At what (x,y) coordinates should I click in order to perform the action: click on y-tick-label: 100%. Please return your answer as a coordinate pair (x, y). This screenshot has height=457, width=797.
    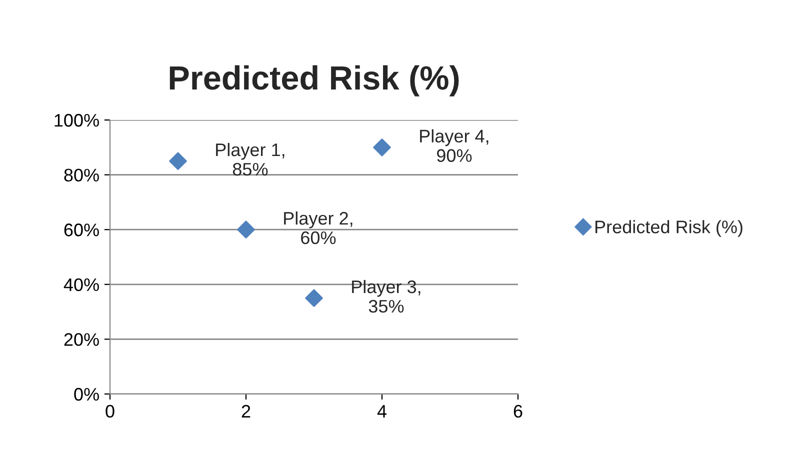
    Looking at the image, I should click on (76, 120).